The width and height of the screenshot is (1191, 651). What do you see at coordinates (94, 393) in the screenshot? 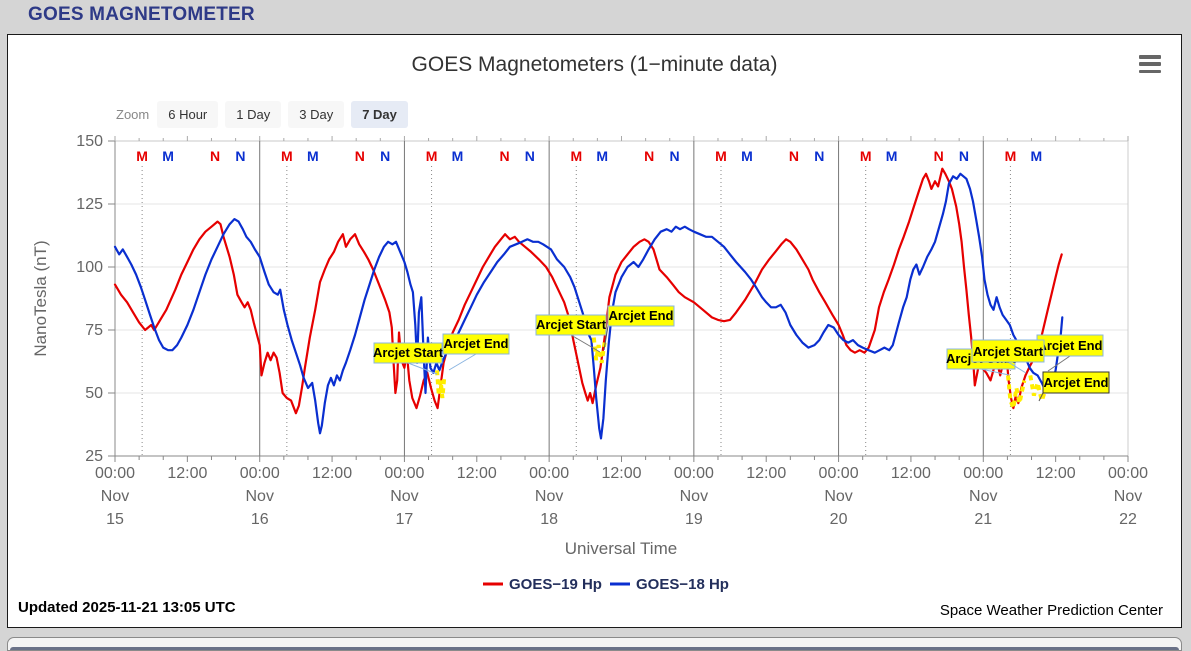
I see `y-tick-label: 50` at bounding box center [94, 393].